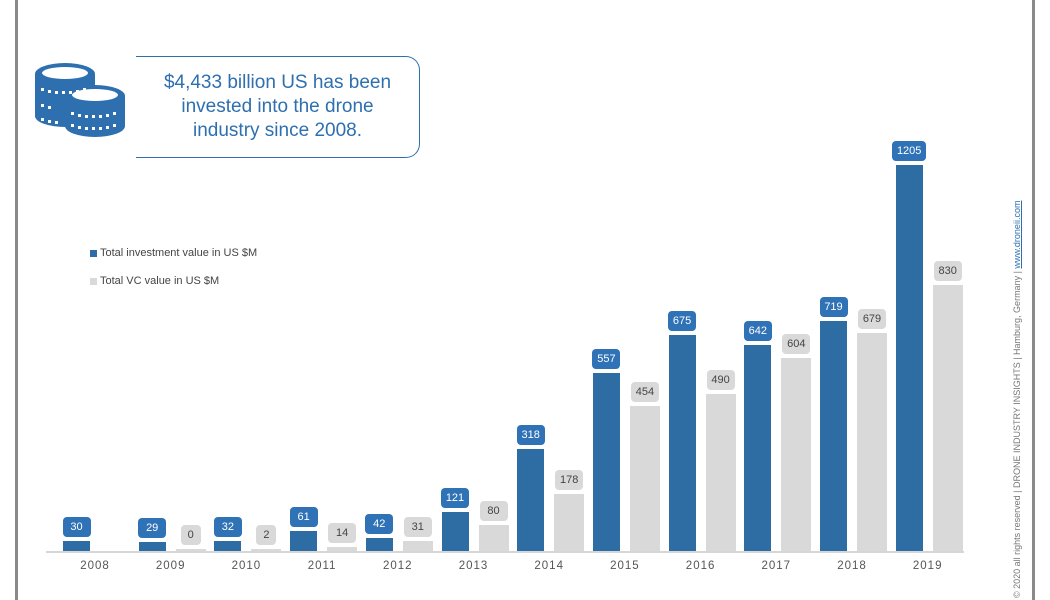 The height and width of the screenshot is (600, 1050). What do you see at coordinates (700, 566) in the screenshot?
I see `x-tick-label: 2016` at bounding box center [700, 566].